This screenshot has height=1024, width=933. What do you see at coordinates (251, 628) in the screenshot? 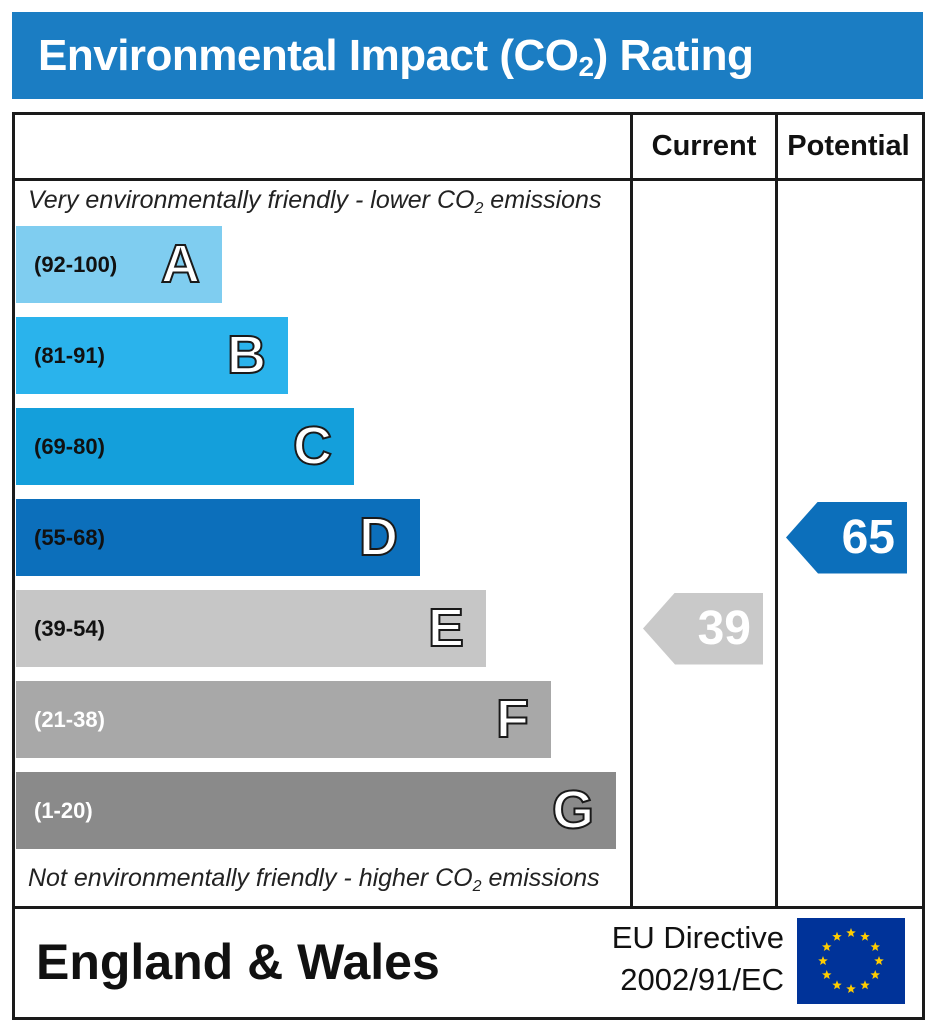
I see `band-e: (39-54) E` at bounding box center [251, 628].